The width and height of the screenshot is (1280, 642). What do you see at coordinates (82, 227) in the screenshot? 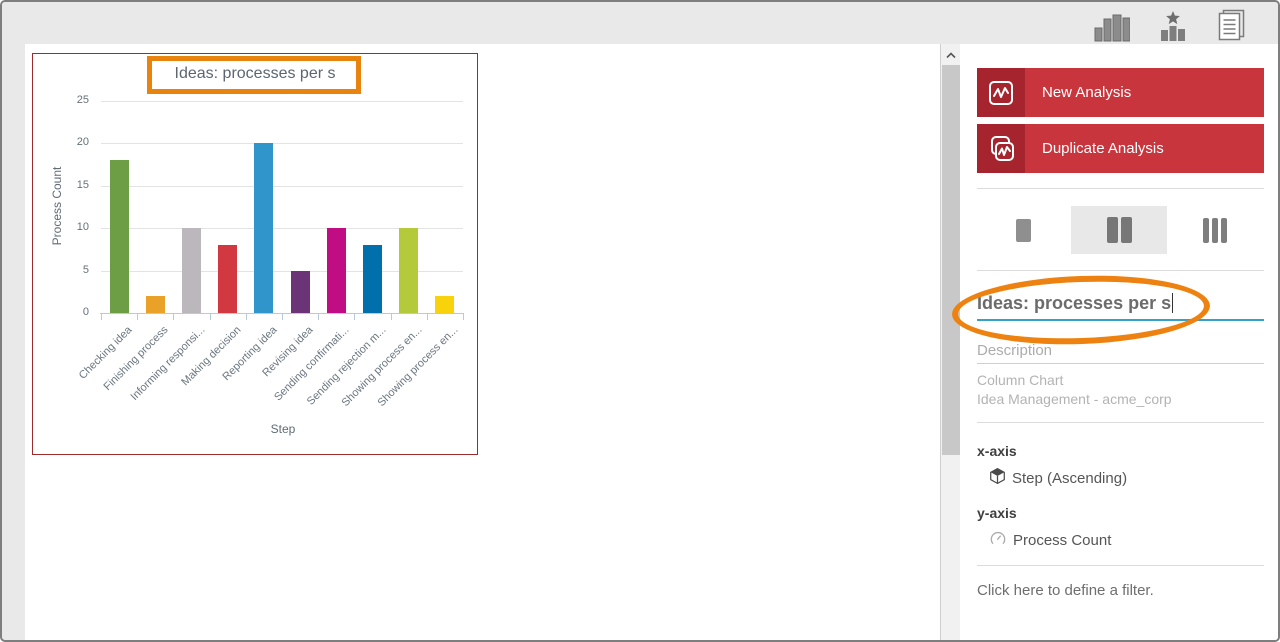
I see `y-tick-label: 10` at bounding box center [82, 227].